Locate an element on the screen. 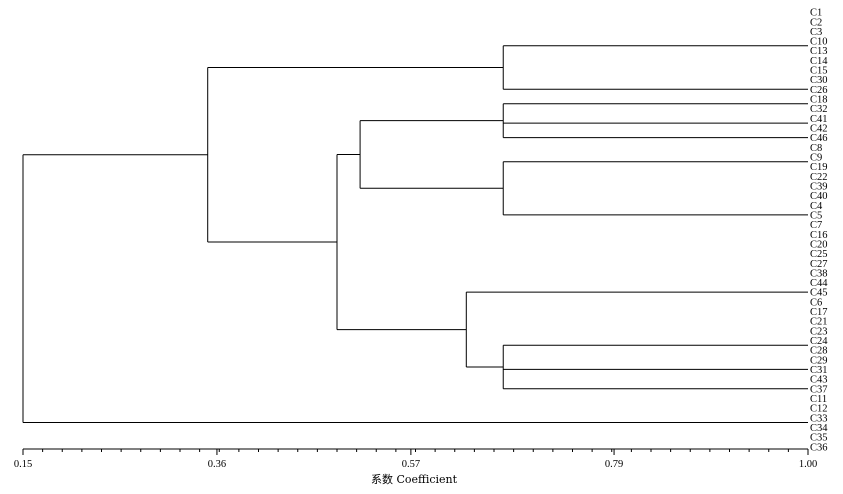 The image size is (843, 494). leaf-label-c17: C17 is located at coordinates (819, 312).